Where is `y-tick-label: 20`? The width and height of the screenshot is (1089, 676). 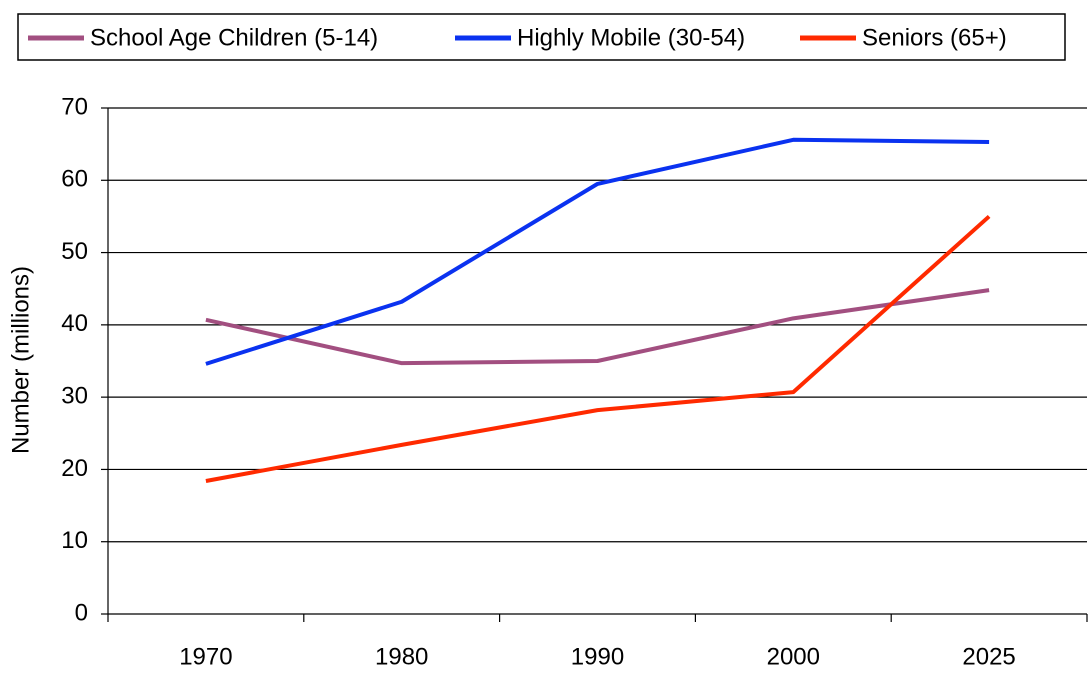
y-tick-label: 20 is located at coordinates (74, 468).